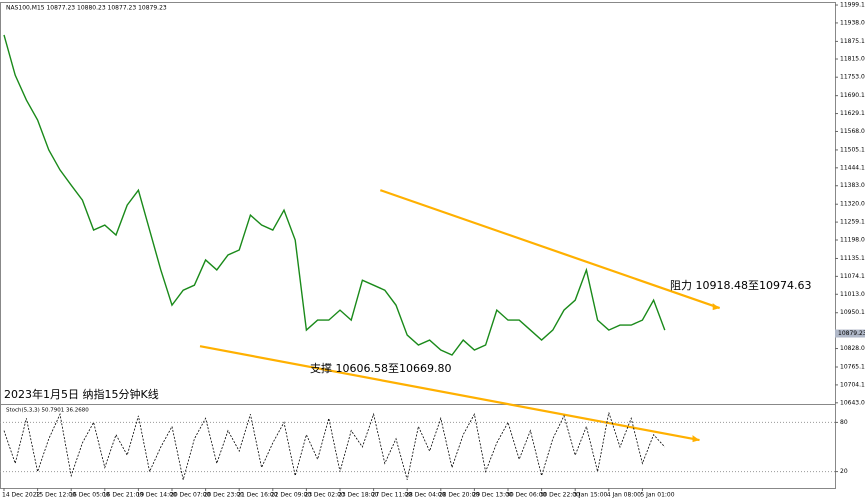 The height and width of the screenshot is (501, 865). I want to click on y-tick-label: 11383.05, so click(852, 185).